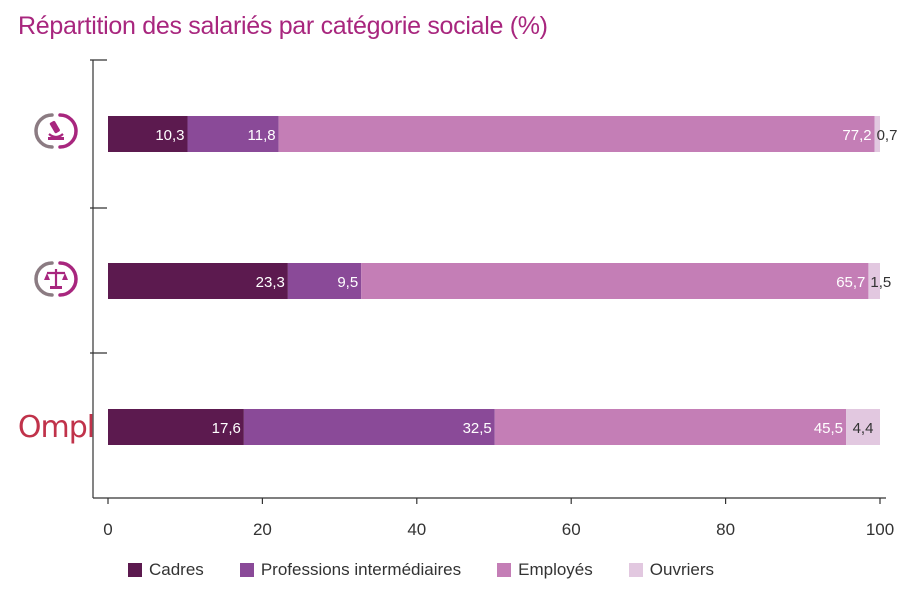  I want to click on legend-item: Professions intermédiaires, so click(350, 570).